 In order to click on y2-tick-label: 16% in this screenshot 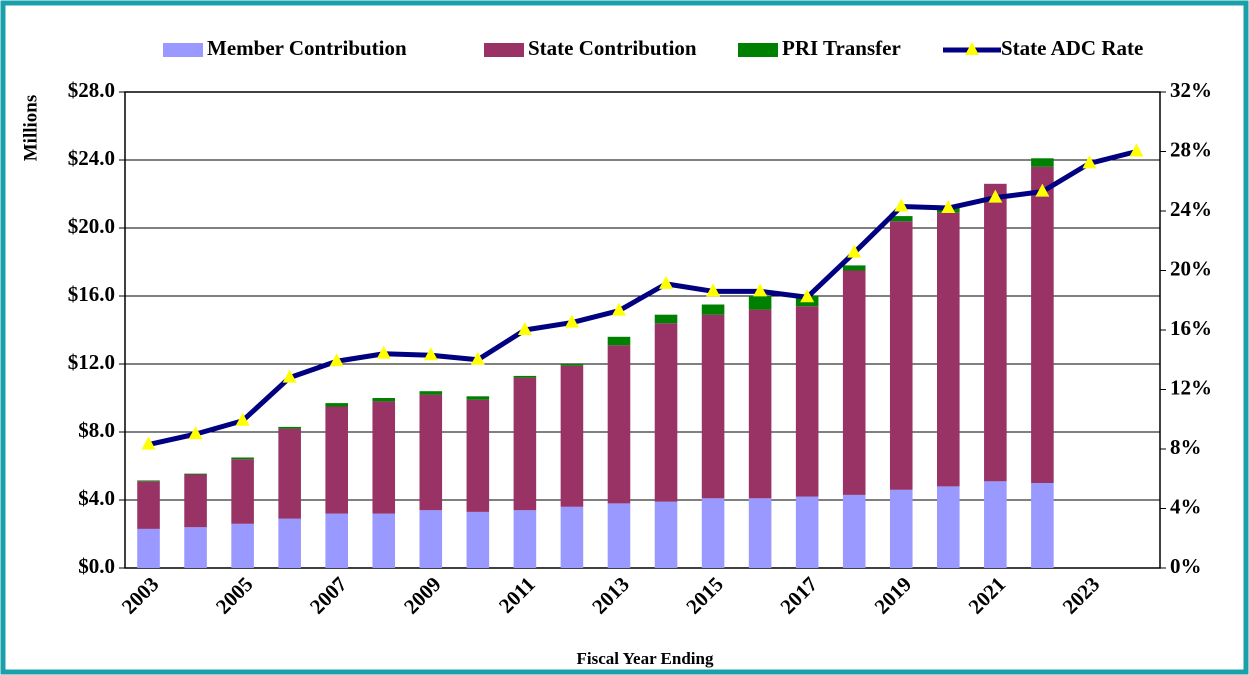, I will do `click(1191, 328)`.